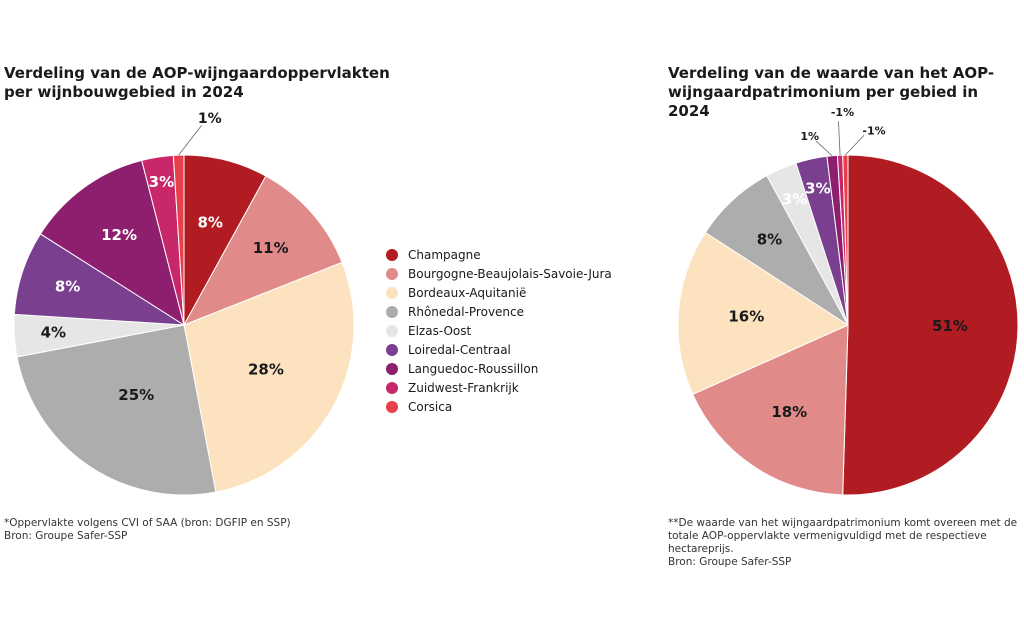 The height and width of the screenshot is (640, 1024). I want to click on pie-data-label: 25%, so click(136, 395).